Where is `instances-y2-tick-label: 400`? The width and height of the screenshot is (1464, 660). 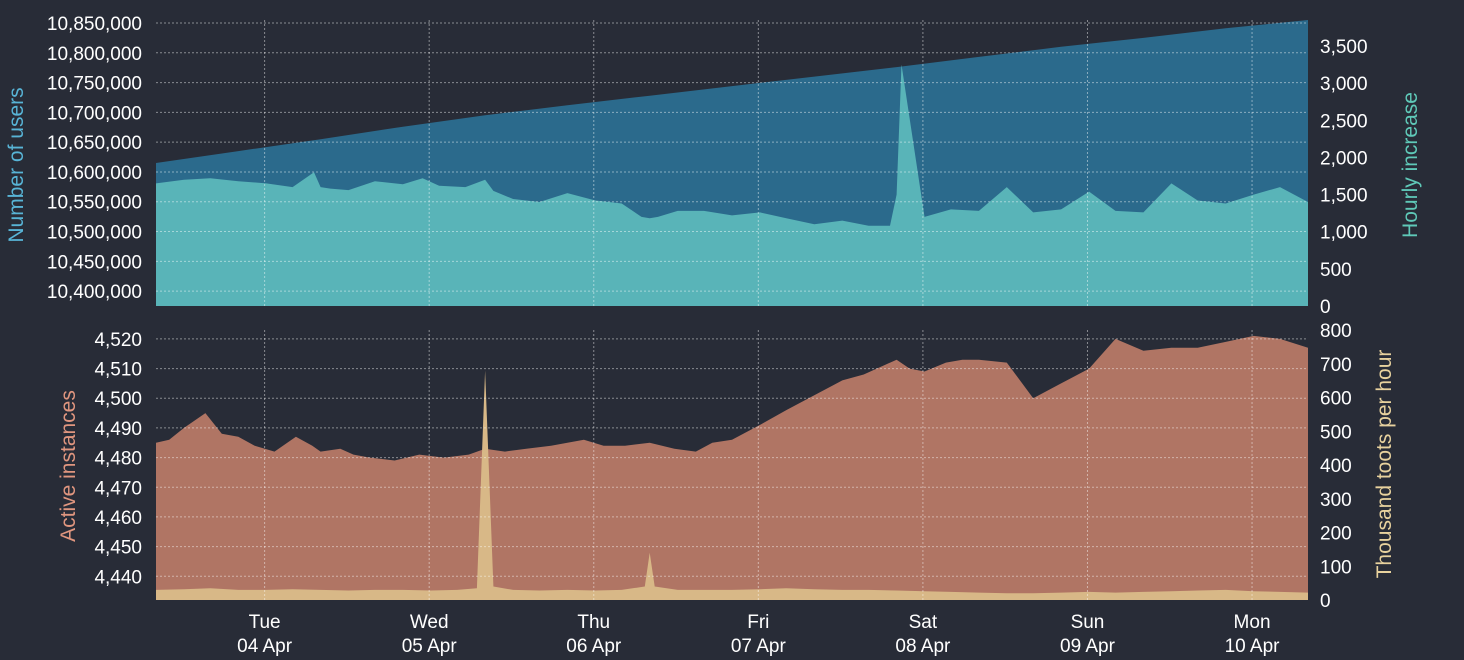
instances-y2-tick-label: 400 is located at coordinates (1336, 466).